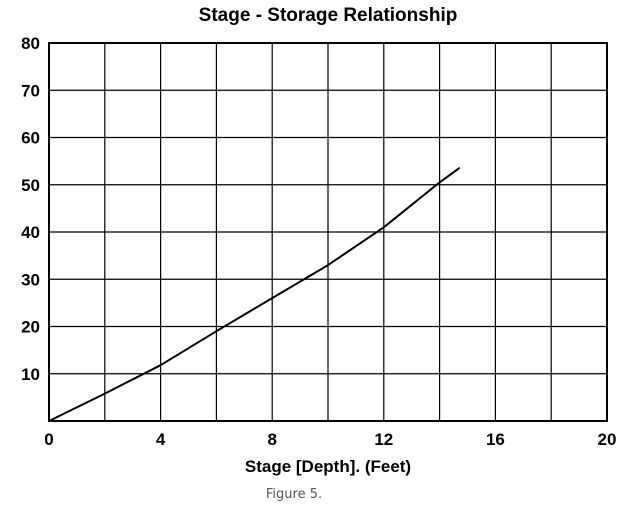 This screenshot has height=510, width=634. What do you see at coordinates (48, 439) in the screenshot?
I see `x-tick-label: 0` at bounding box center [48, 439].